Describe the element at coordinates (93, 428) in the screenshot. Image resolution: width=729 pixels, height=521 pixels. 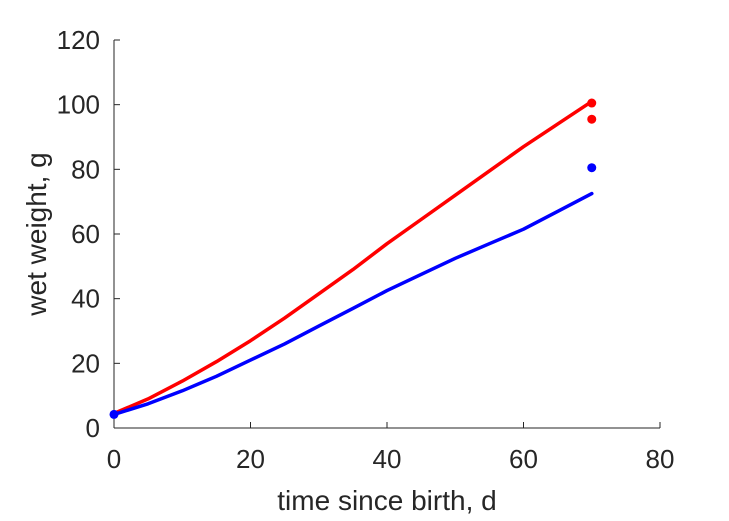
I see `y-tick-label: 0` at that location.